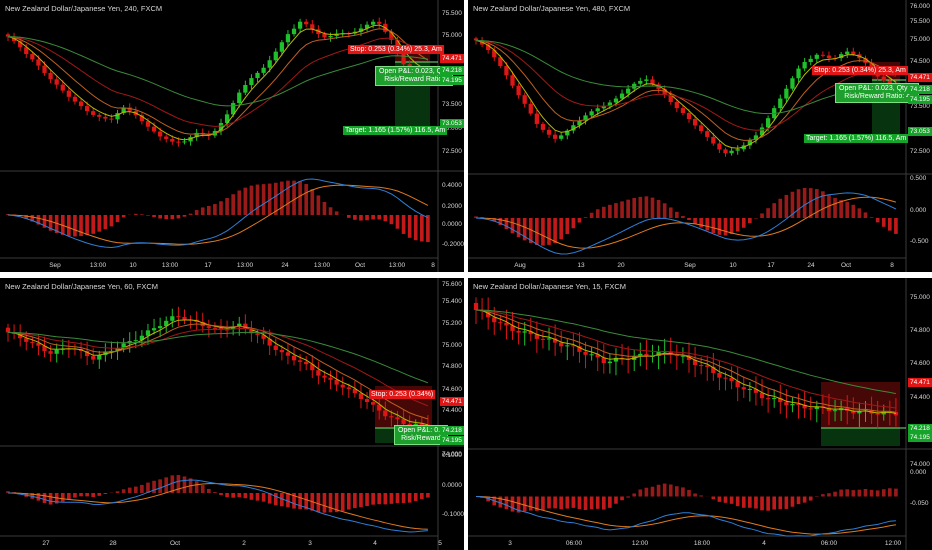 This screenshot has height=550, width=932. I want to click on time-tick-label: 13, so click(581, 265).